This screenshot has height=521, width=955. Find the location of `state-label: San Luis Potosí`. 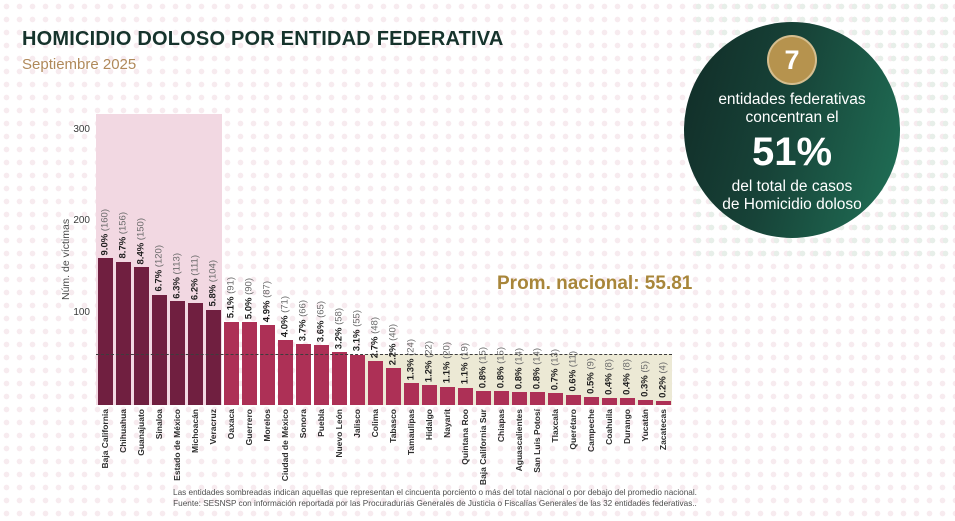

state-label: San Luis Potosí is located at coordinates (537, 441).